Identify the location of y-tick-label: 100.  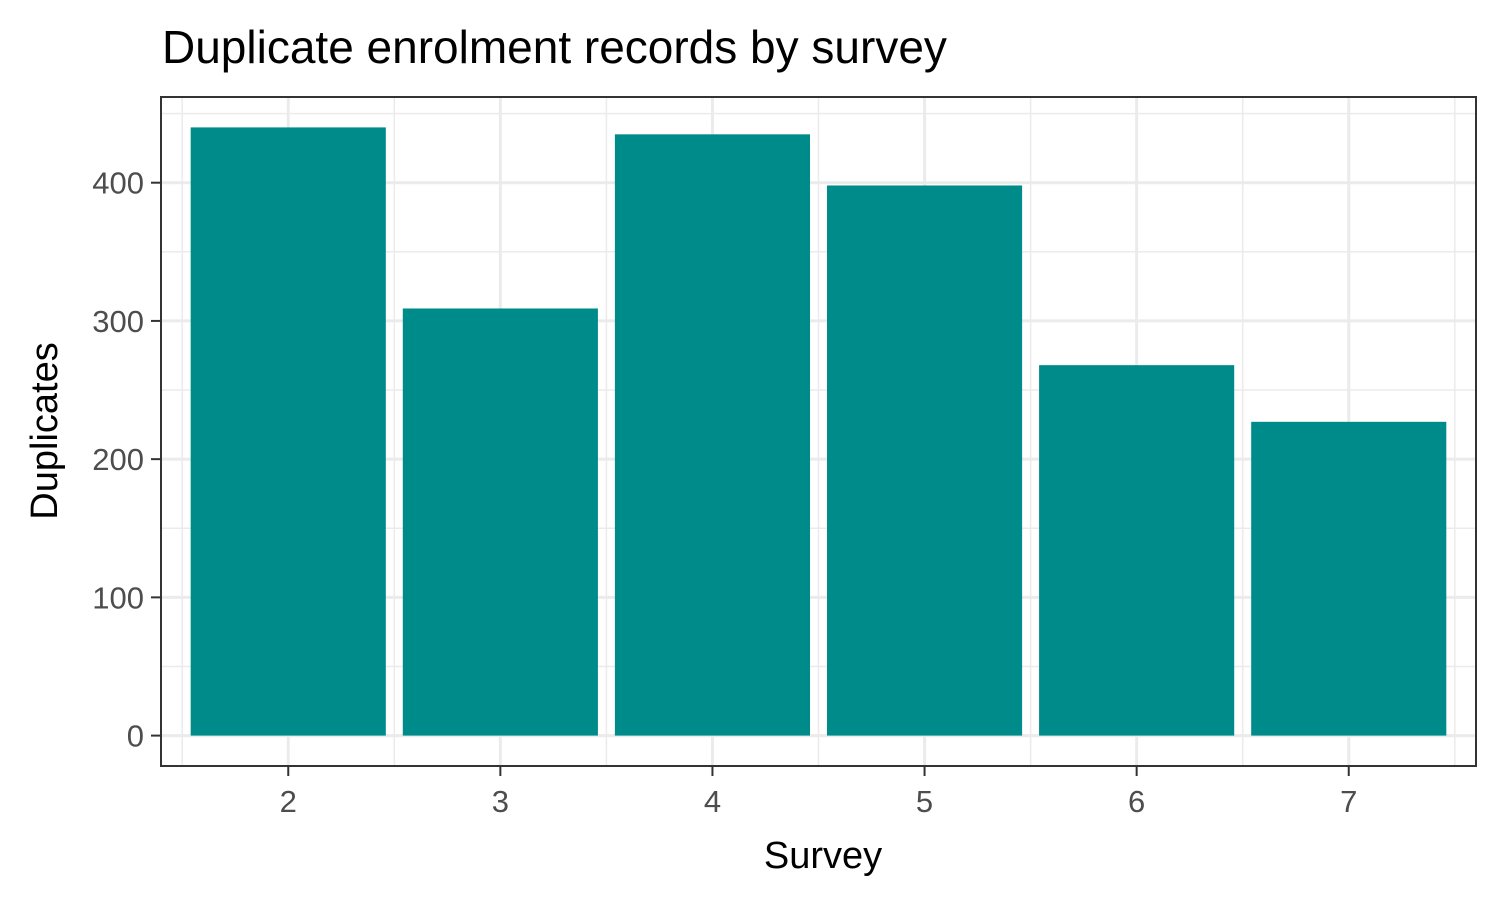
(118, 597).